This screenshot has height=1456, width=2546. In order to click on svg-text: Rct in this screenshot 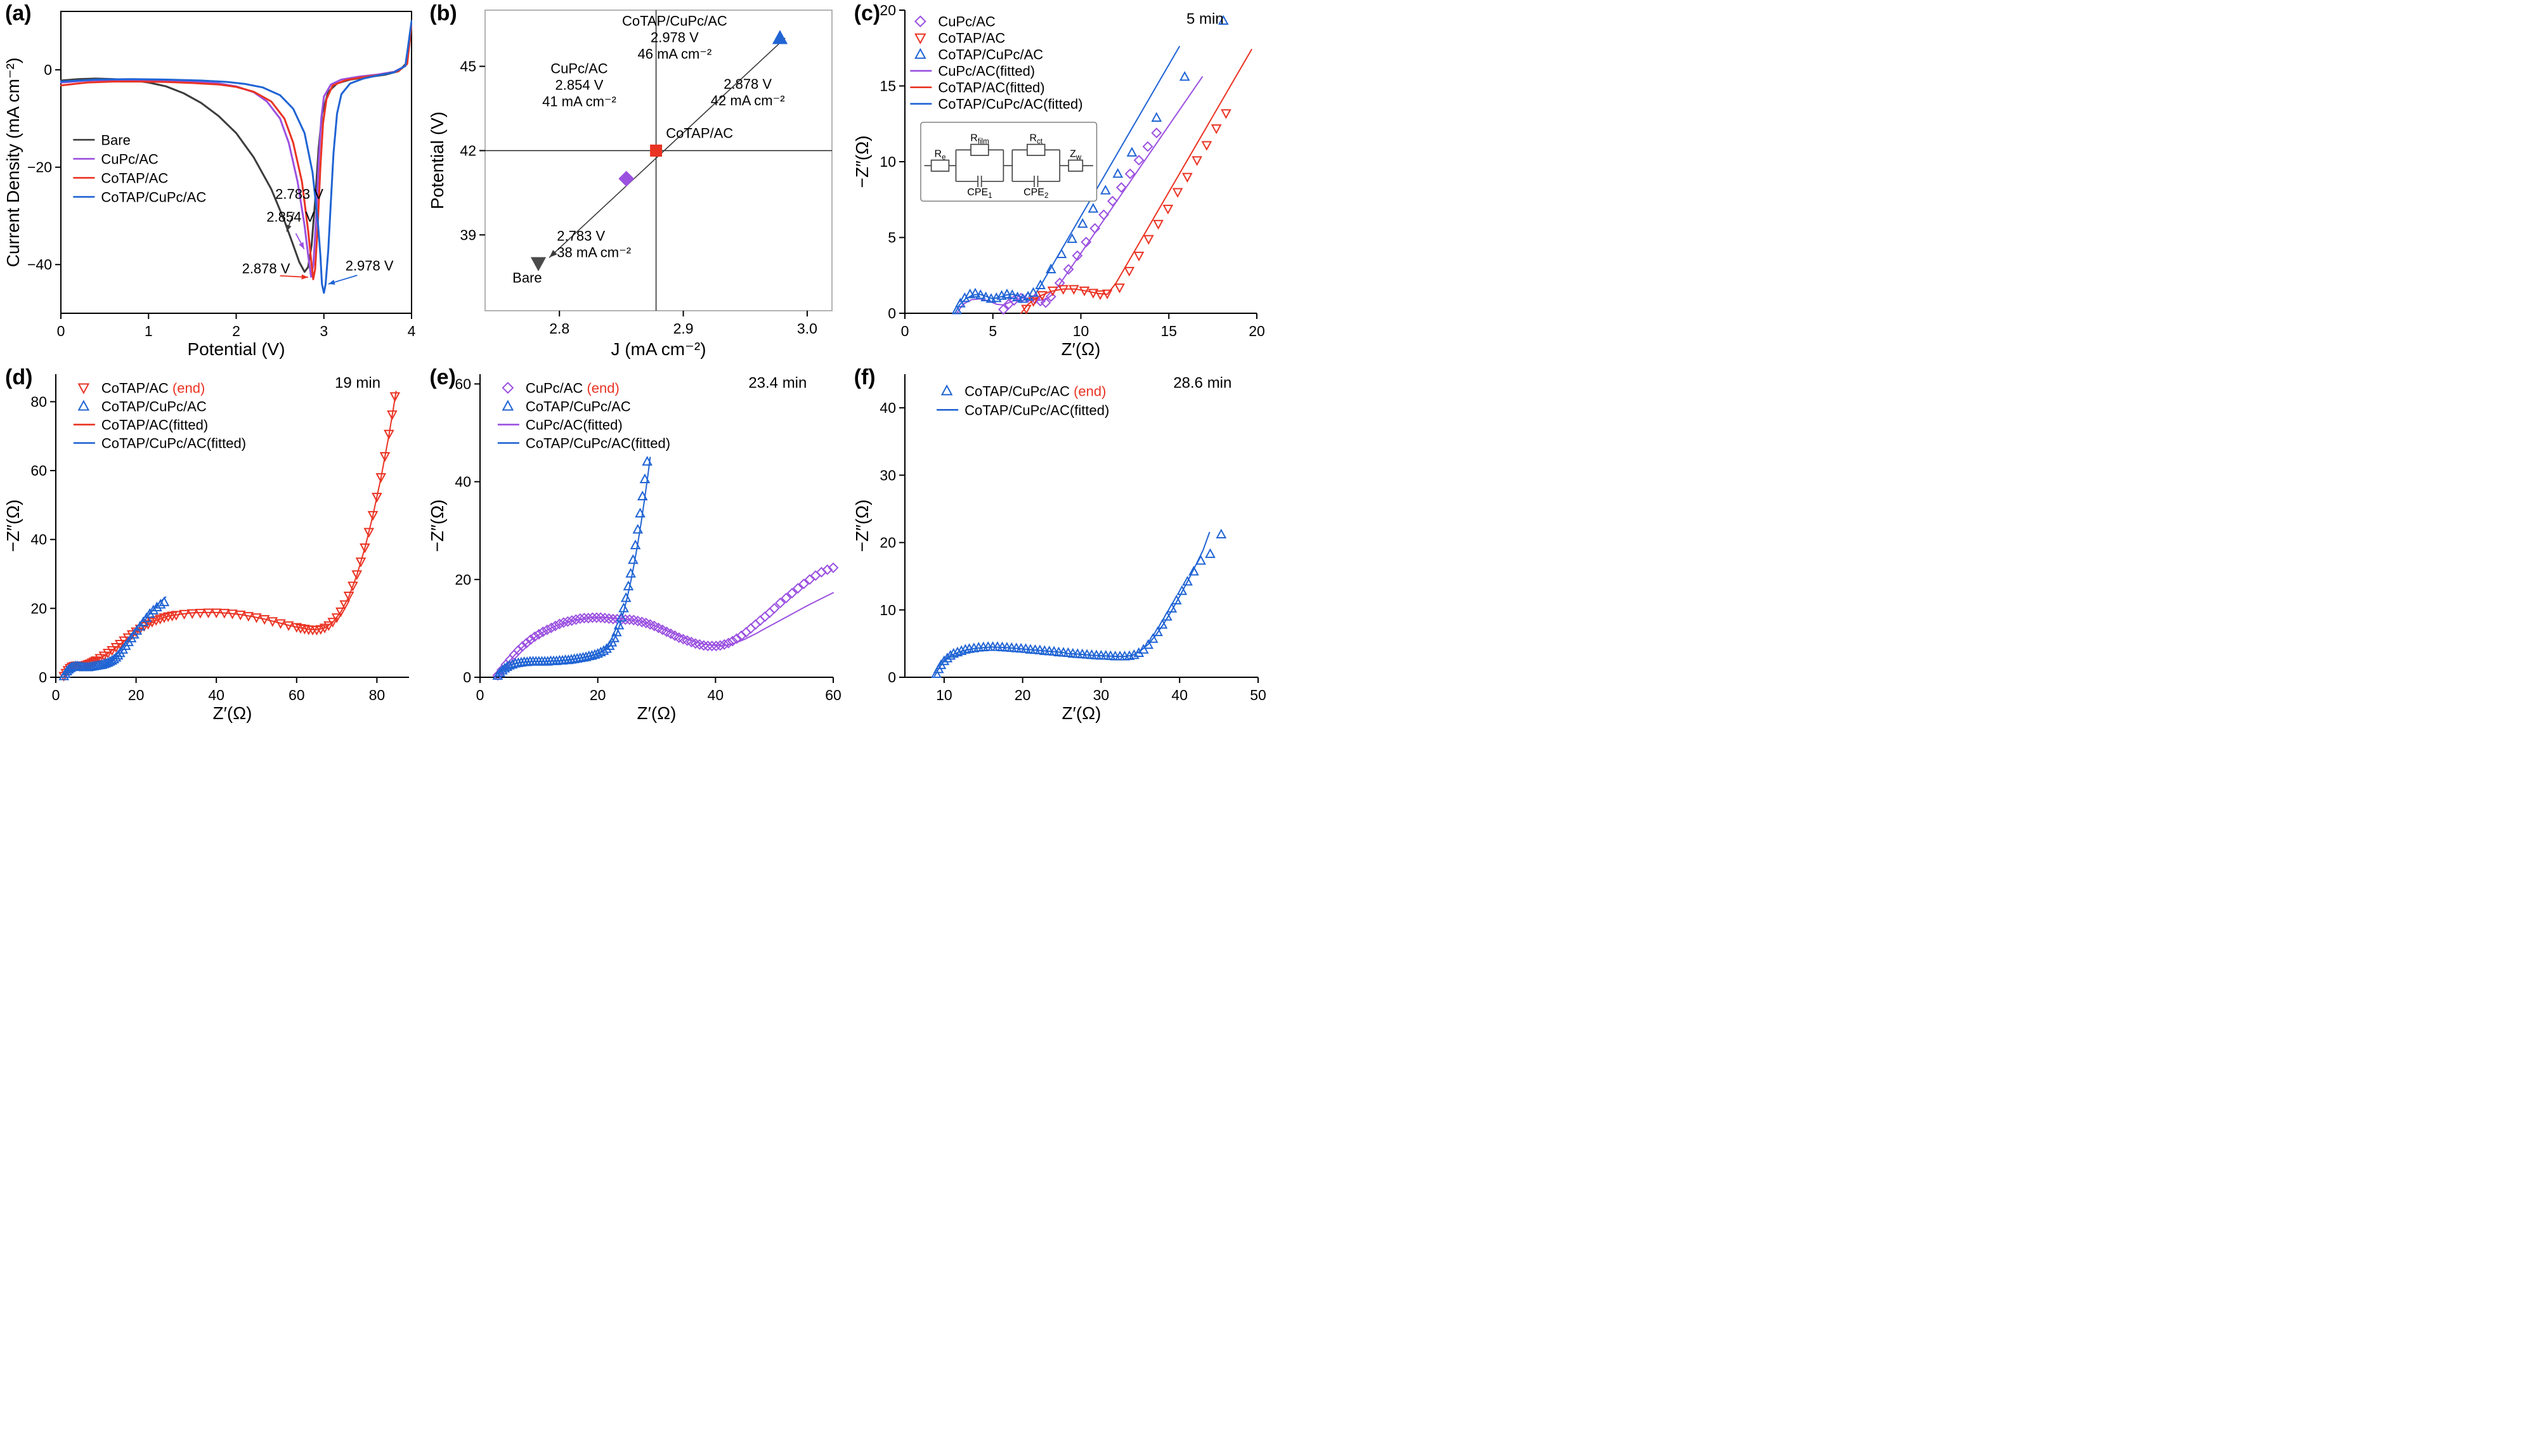, I will do `click(1035, 139)`.